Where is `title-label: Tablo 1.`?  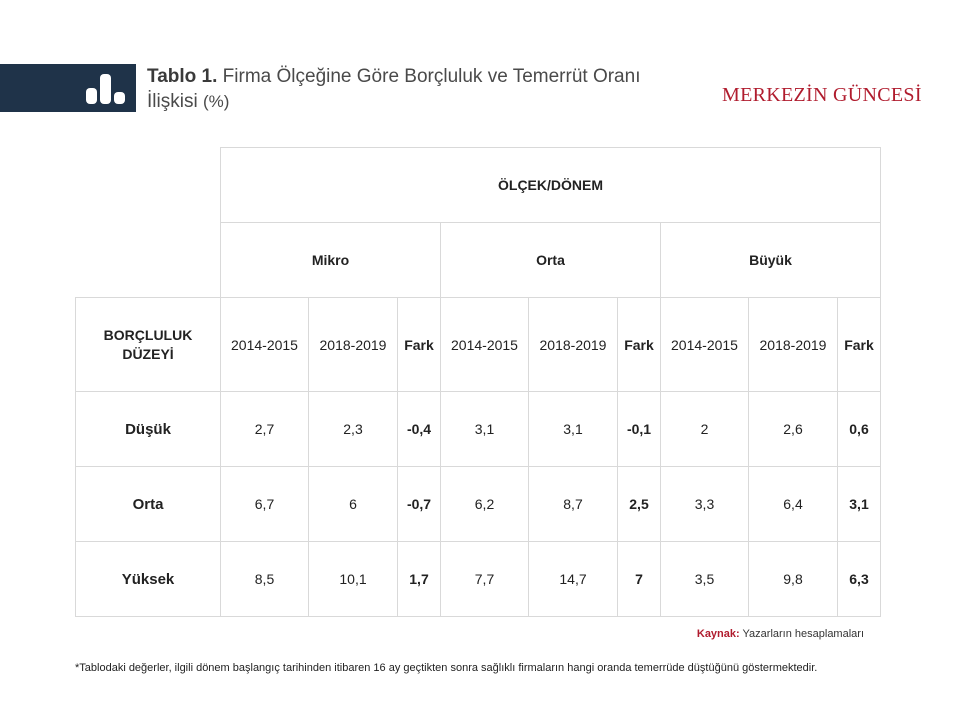 title-label: Tablo 1. is located at coordinates (182, 76).